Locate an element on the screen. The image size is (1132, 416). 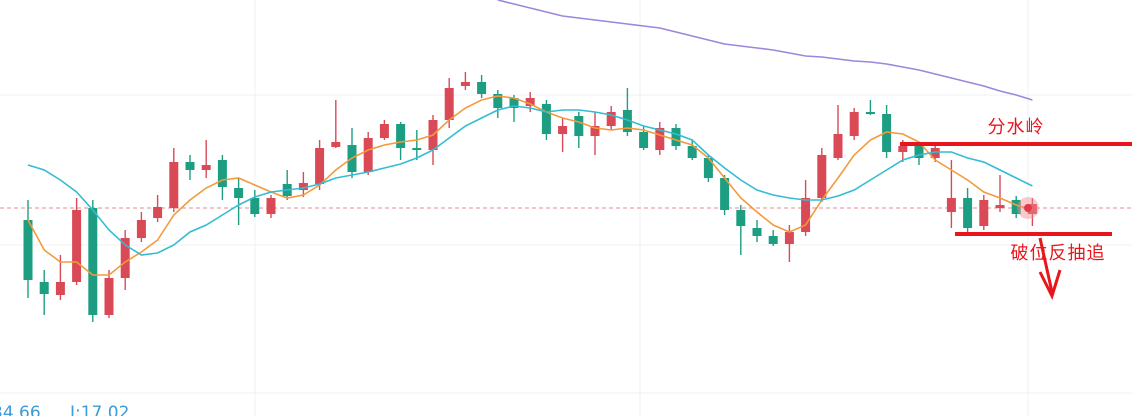
annotation: 分水岭 is located at coordinates (1016, 127).